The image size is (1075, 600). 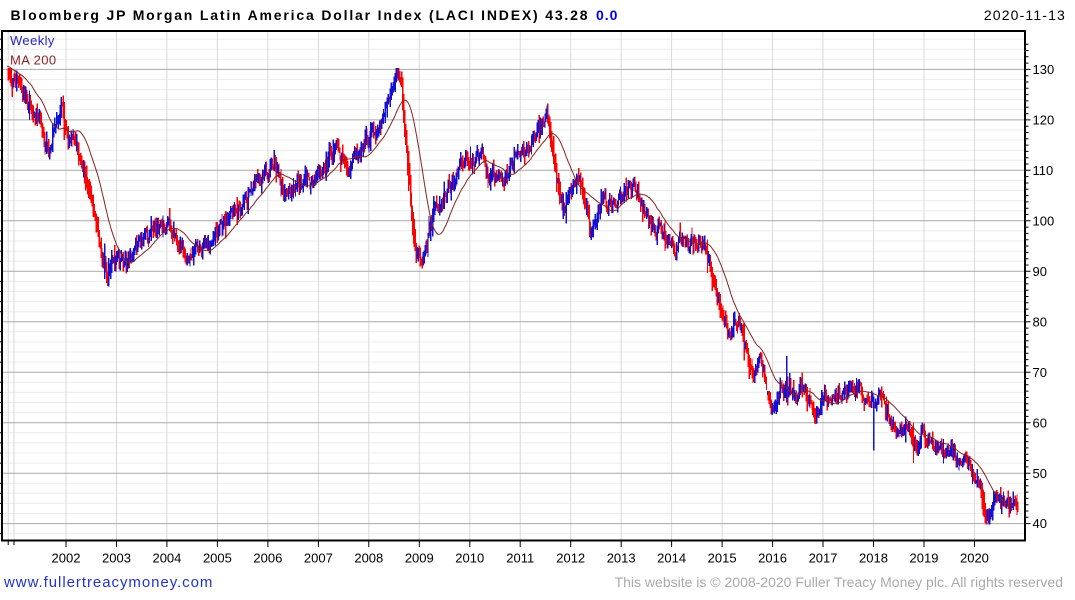 What do you see at coordinates (570, 558) in the screenshot?
I see `svg-text: 2012` at bounding box center [570, 558].